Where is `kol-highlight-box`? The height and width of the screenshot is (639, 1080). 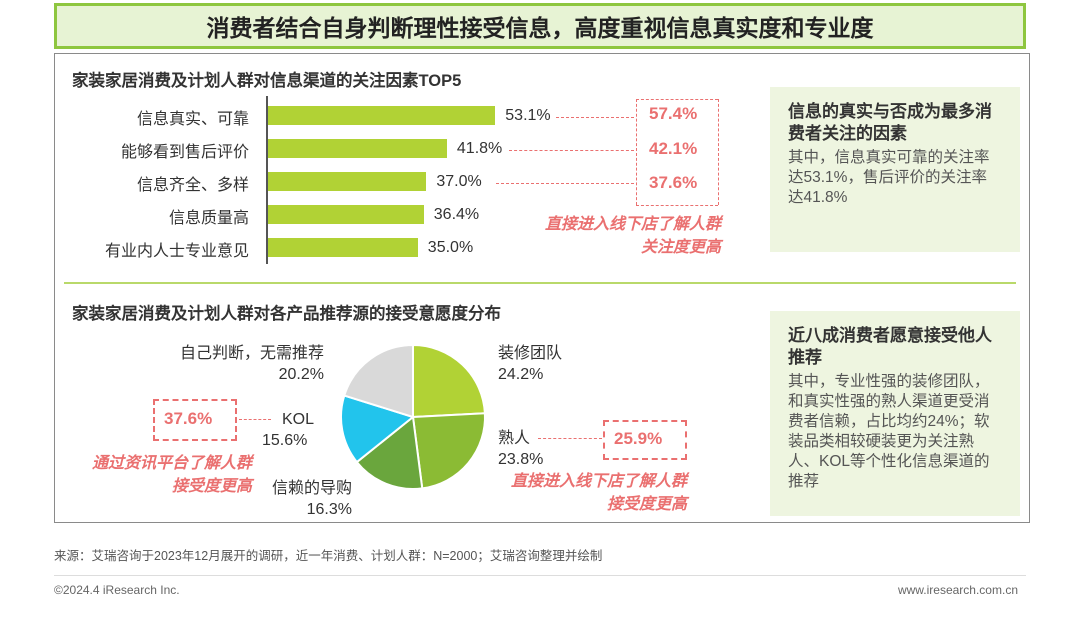
kol-highlight-box is located at coordinates (195, 420).